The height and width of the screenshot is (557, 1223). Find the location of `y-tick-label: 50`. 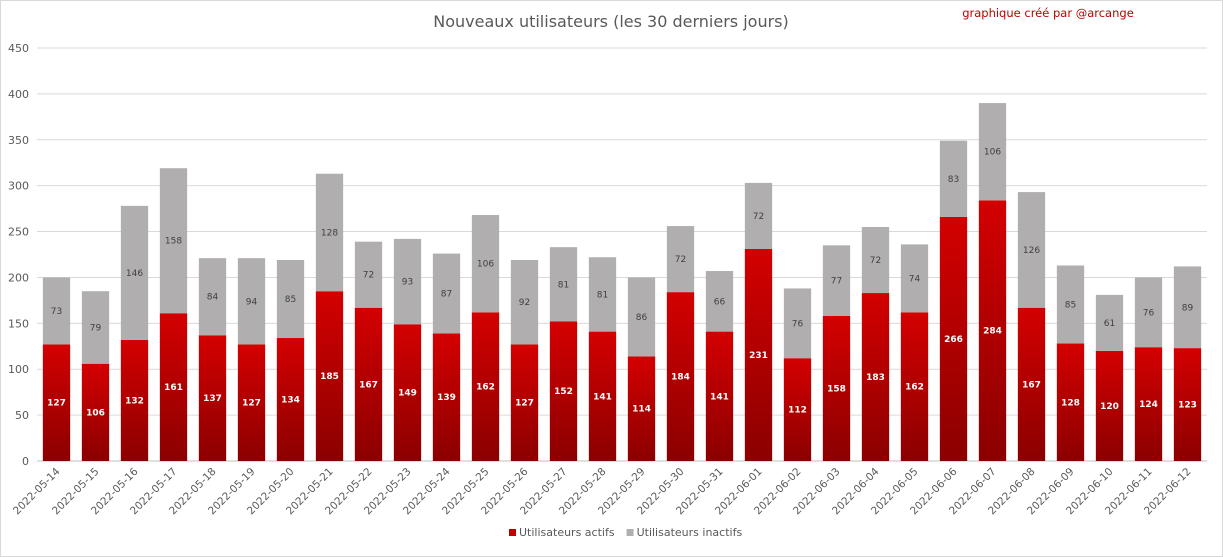

y-tick-label: 50 is located at coordinates (22, 415).